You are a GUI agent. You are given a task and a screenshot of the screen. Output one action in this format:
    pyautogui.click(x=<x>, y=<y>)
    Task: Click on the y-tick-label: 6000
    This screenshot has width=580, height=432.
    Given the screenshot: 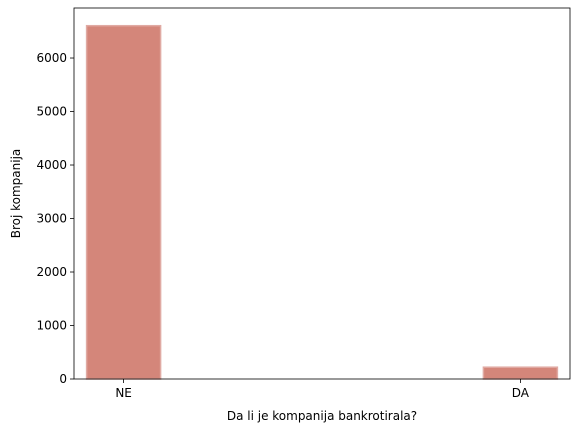 What is the action you would take?
    pyautogui.click(x=51, y=58)
    